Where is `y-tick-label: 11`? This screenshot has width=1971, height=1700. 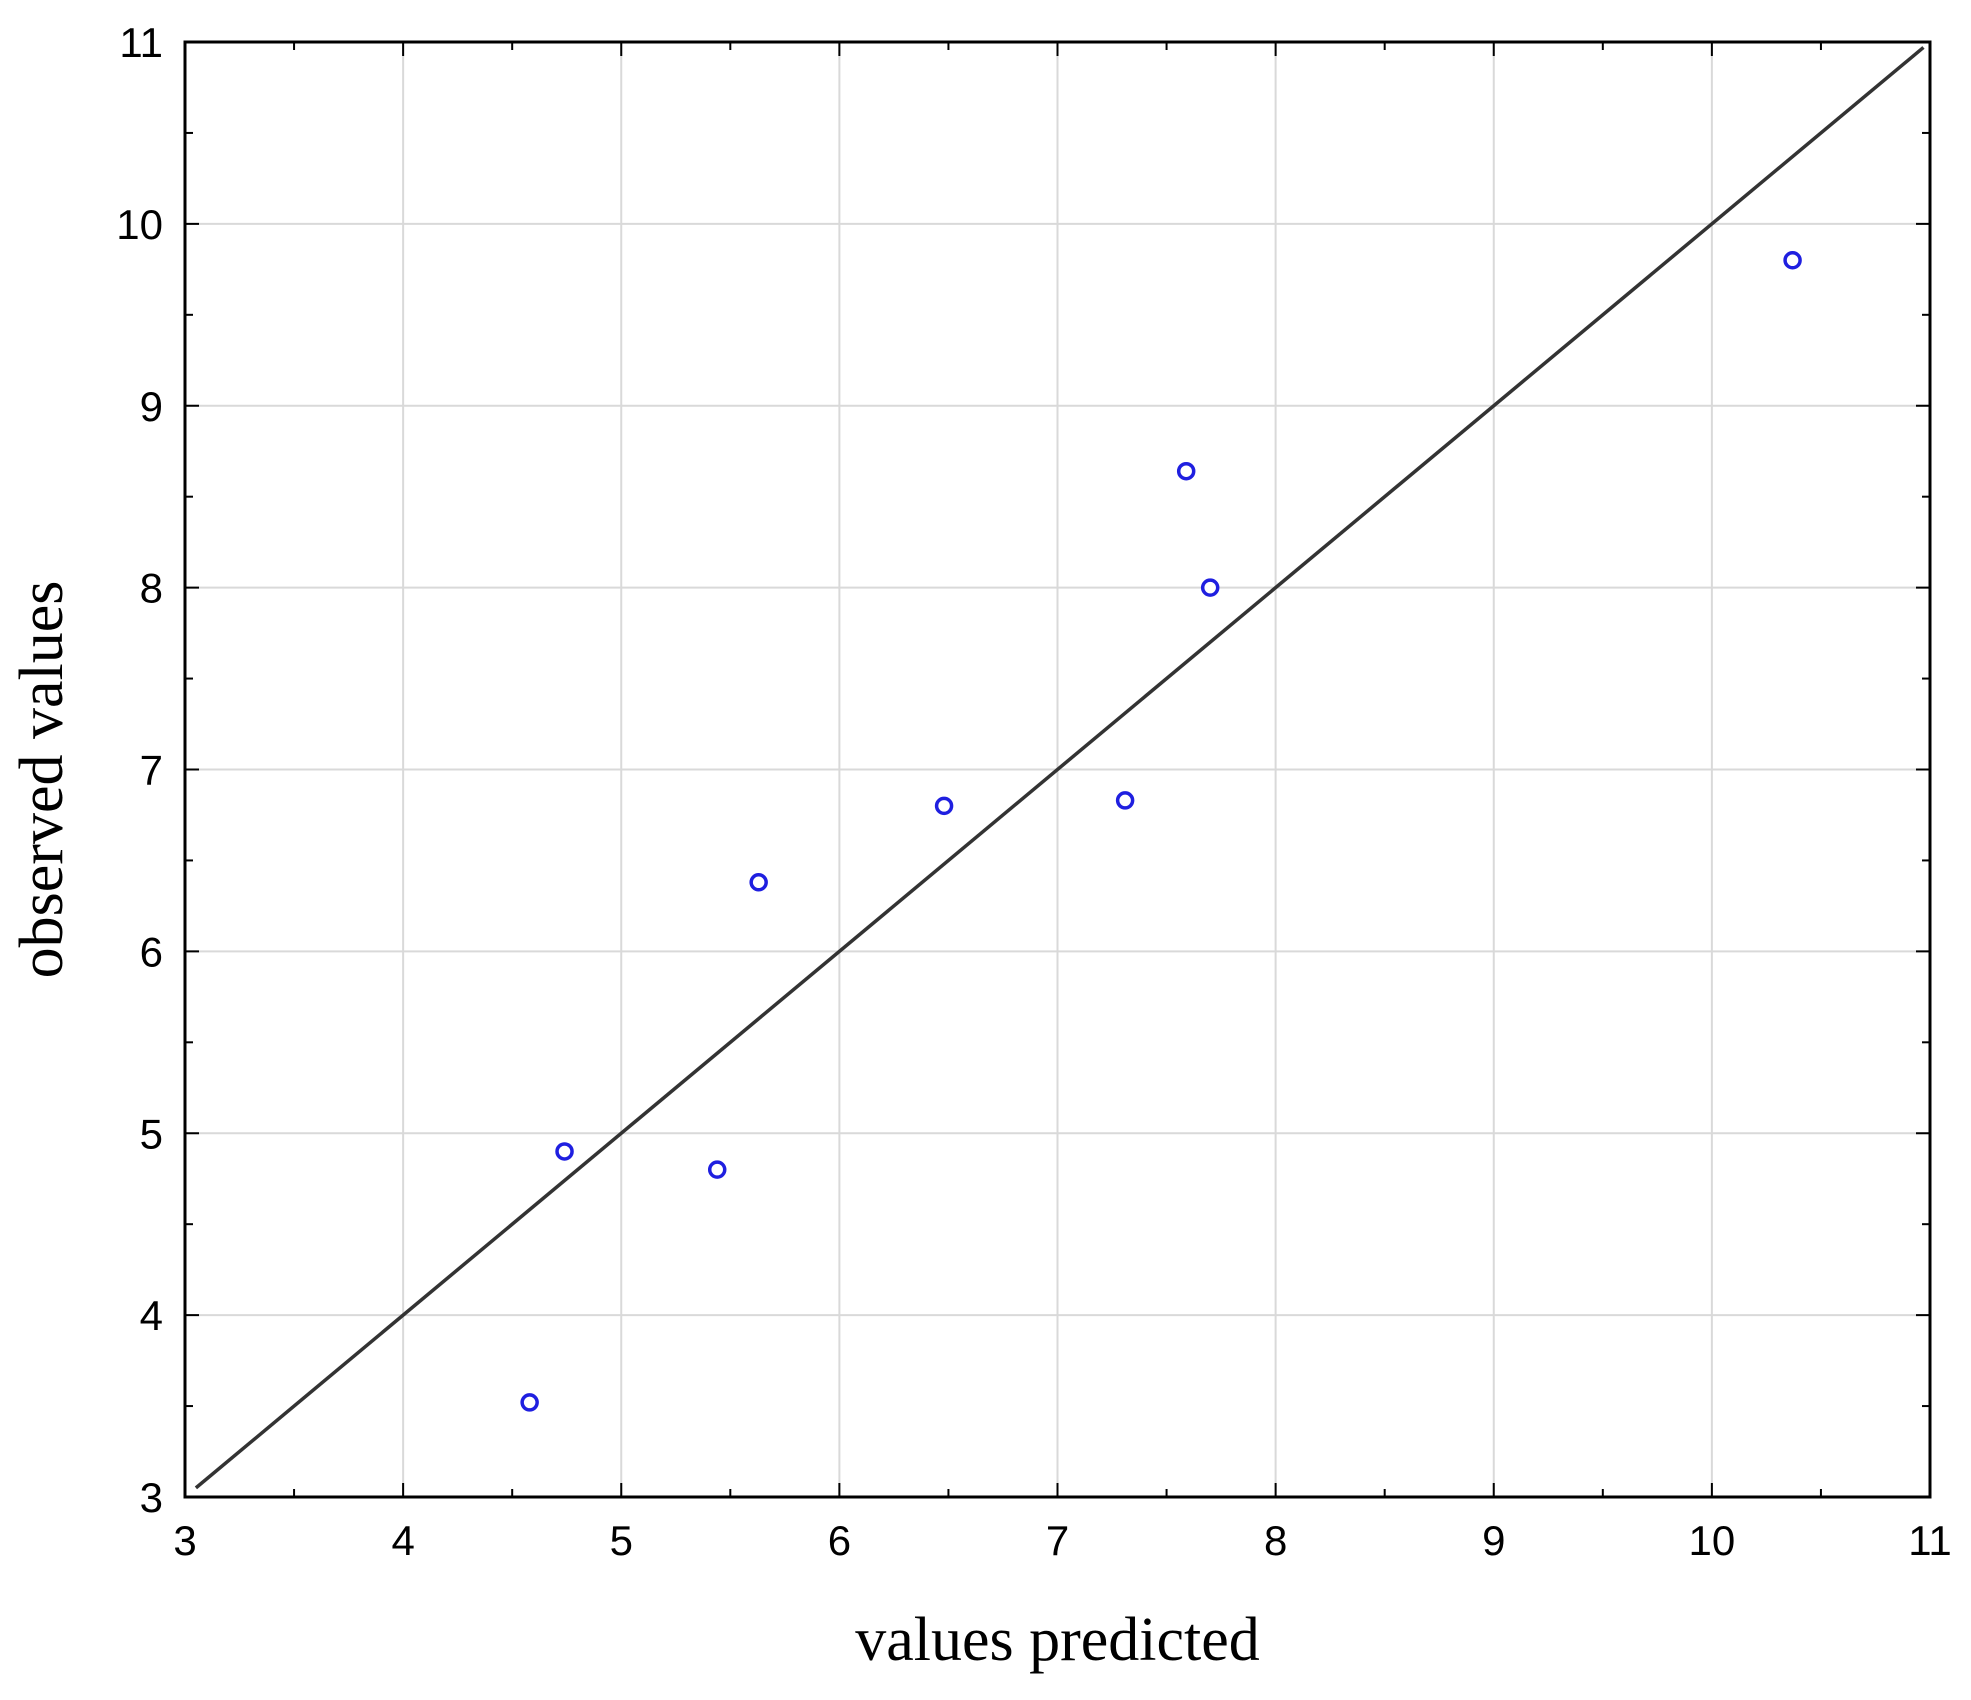 y-tick-label: 11 is located at coordinates (141, 42).